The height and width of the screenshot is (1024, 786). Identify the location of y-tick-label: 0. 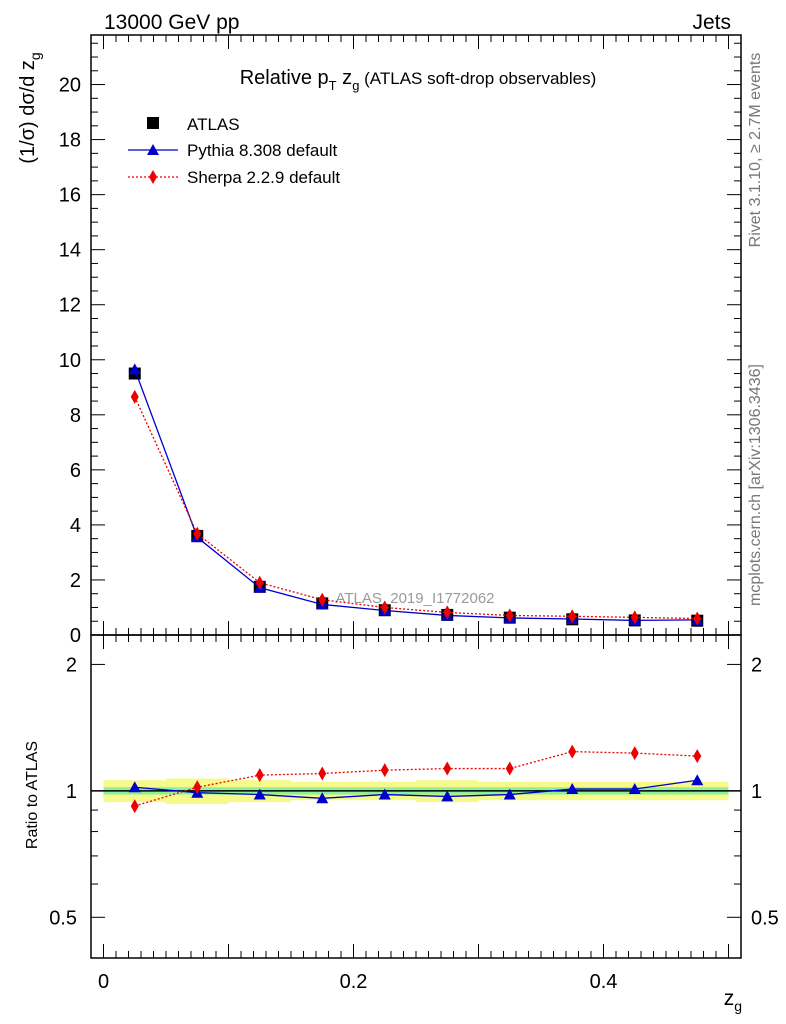
(75, 636).